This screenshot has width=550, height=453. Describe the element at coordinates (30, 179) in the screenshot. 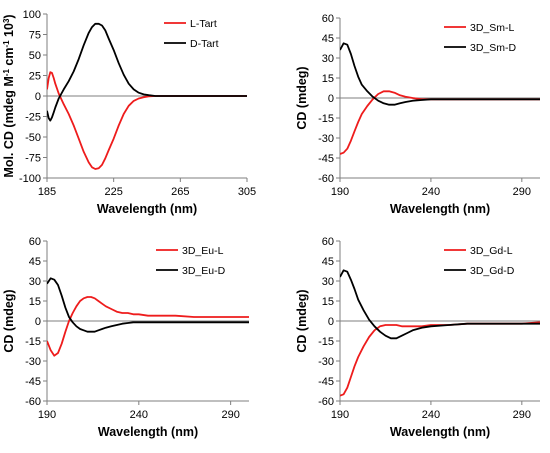

I see `y-tick-label: -100` at that location.